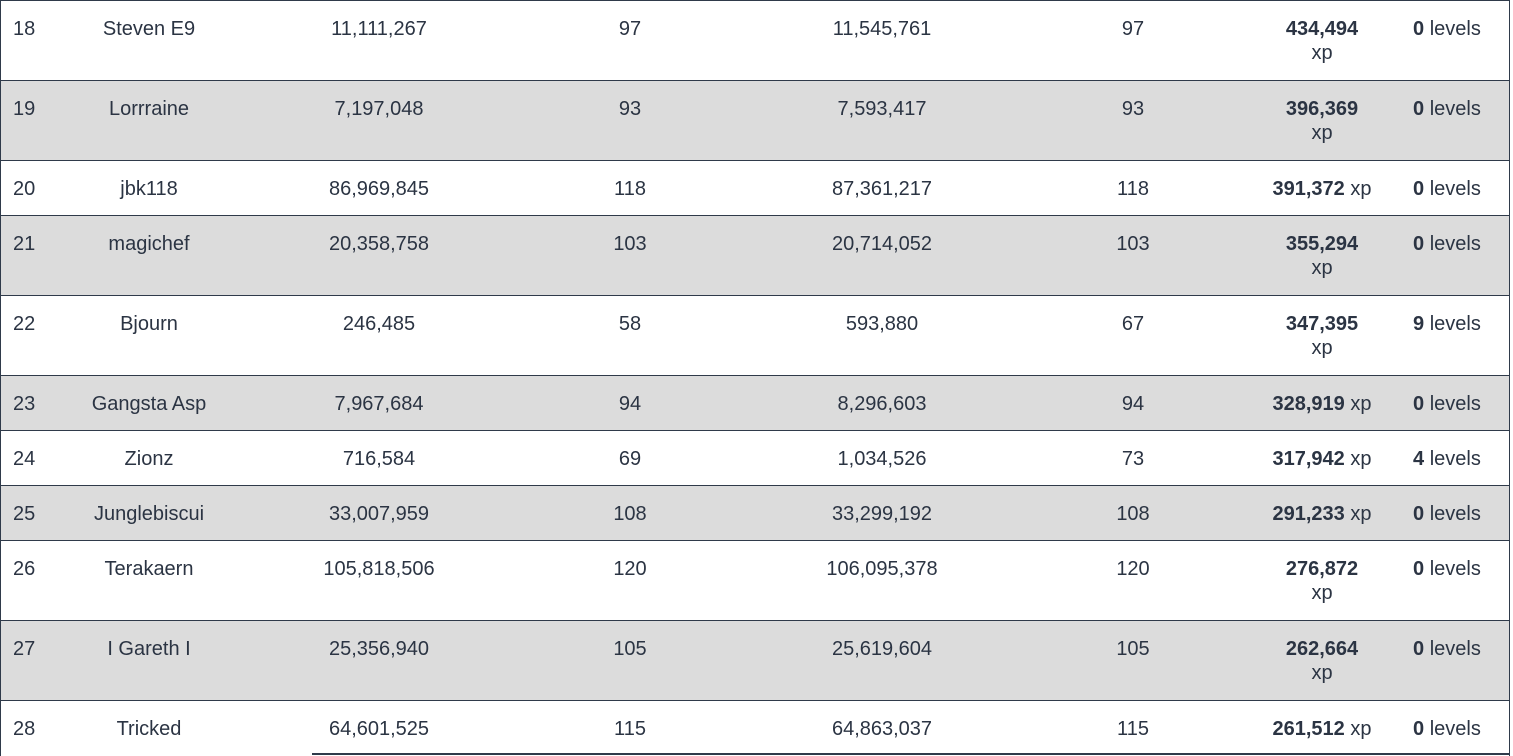  I want to click on end-level-cell: 97, so click(1133, 29).